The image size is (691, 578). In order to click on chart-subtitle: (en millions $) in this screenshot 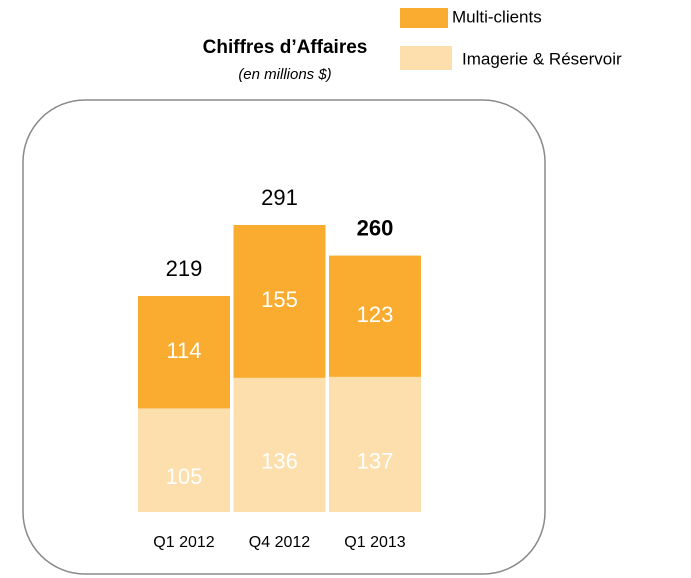, I will do `click(284, 74)`.